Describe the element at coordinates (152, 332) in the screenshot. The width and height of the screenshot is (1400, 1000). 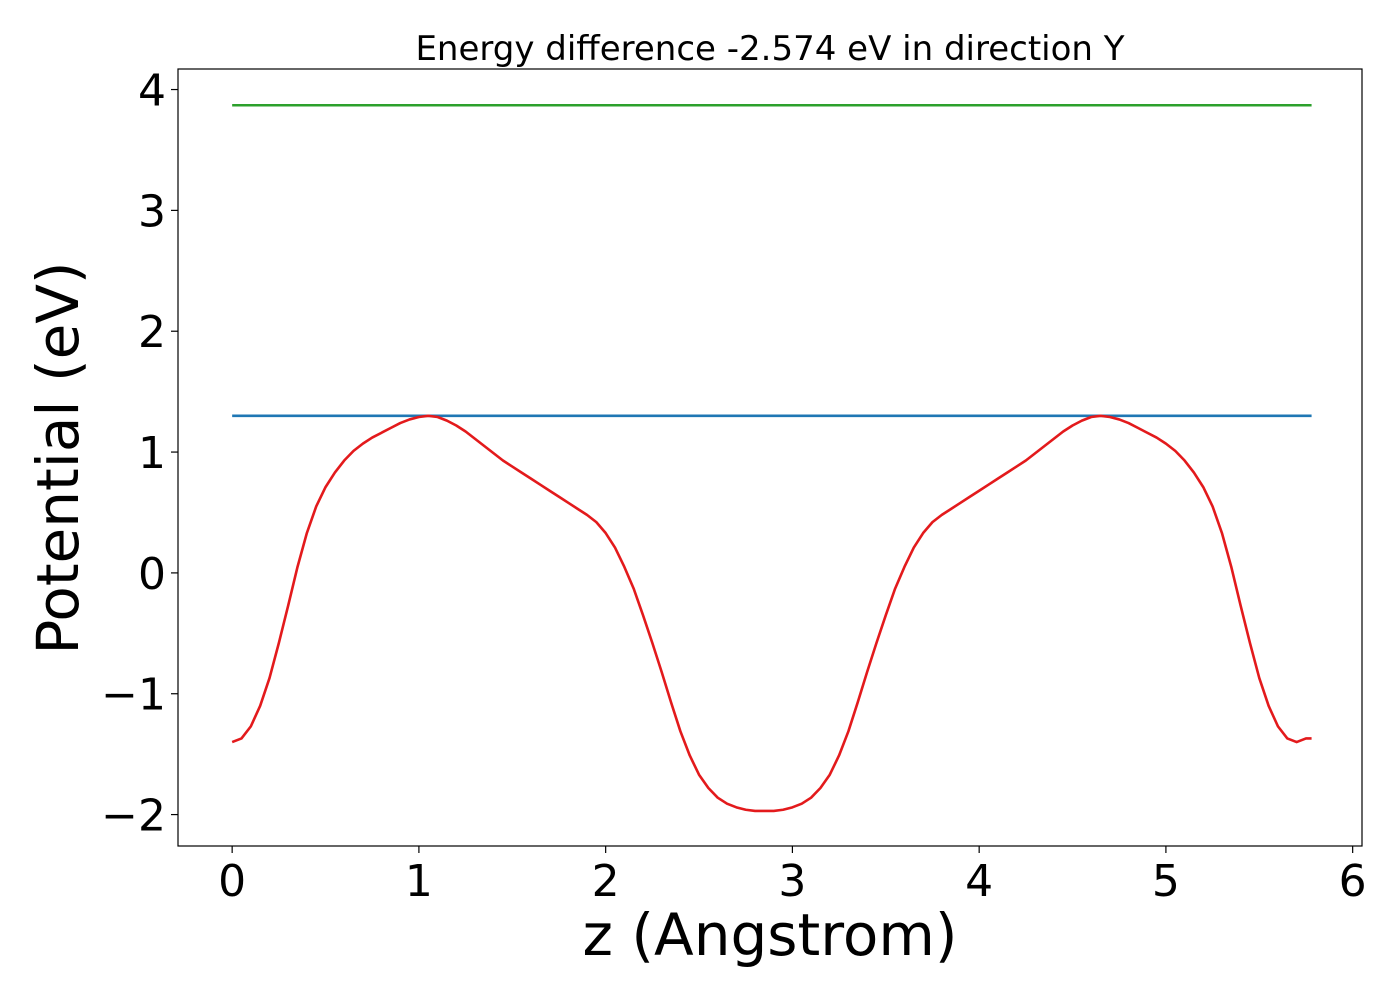
I see `y-tick-label: 2` at that location.